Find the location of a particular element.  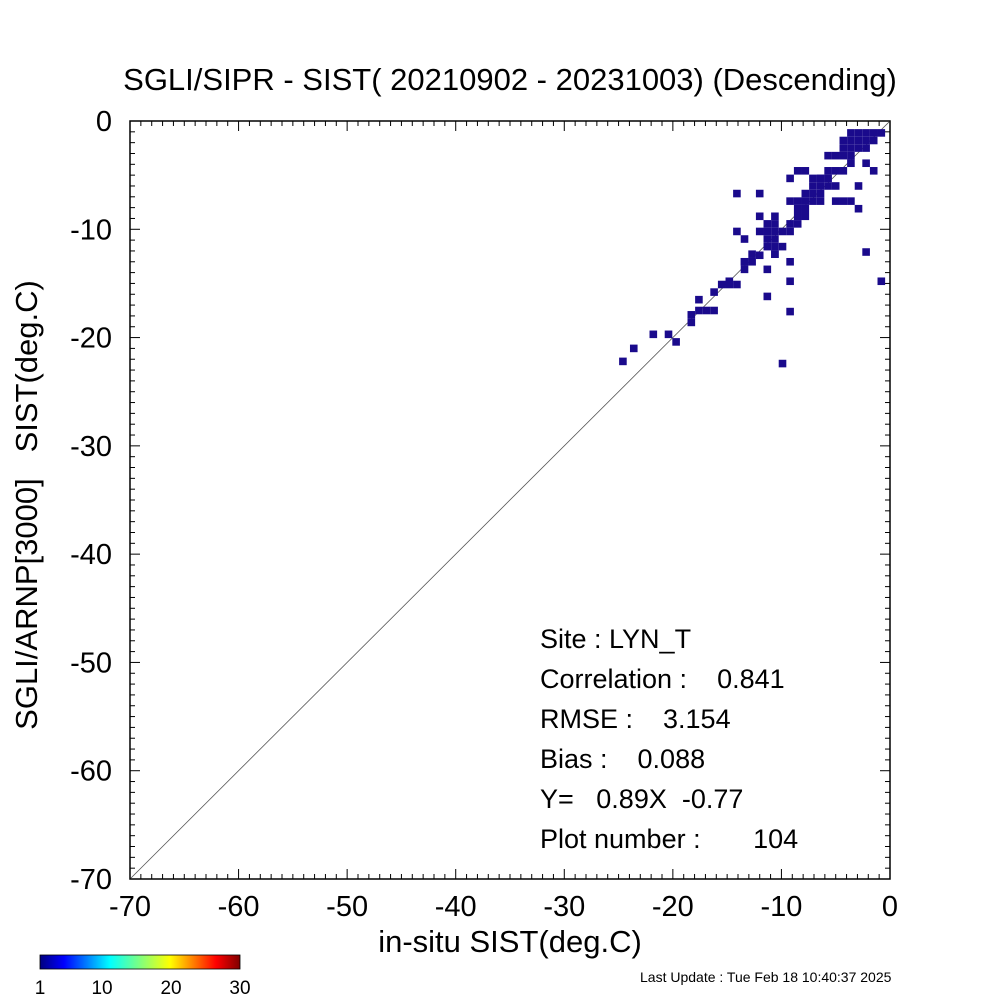

stat-correlation: Correlation : 0.841 is located at coordinates (662, 679).